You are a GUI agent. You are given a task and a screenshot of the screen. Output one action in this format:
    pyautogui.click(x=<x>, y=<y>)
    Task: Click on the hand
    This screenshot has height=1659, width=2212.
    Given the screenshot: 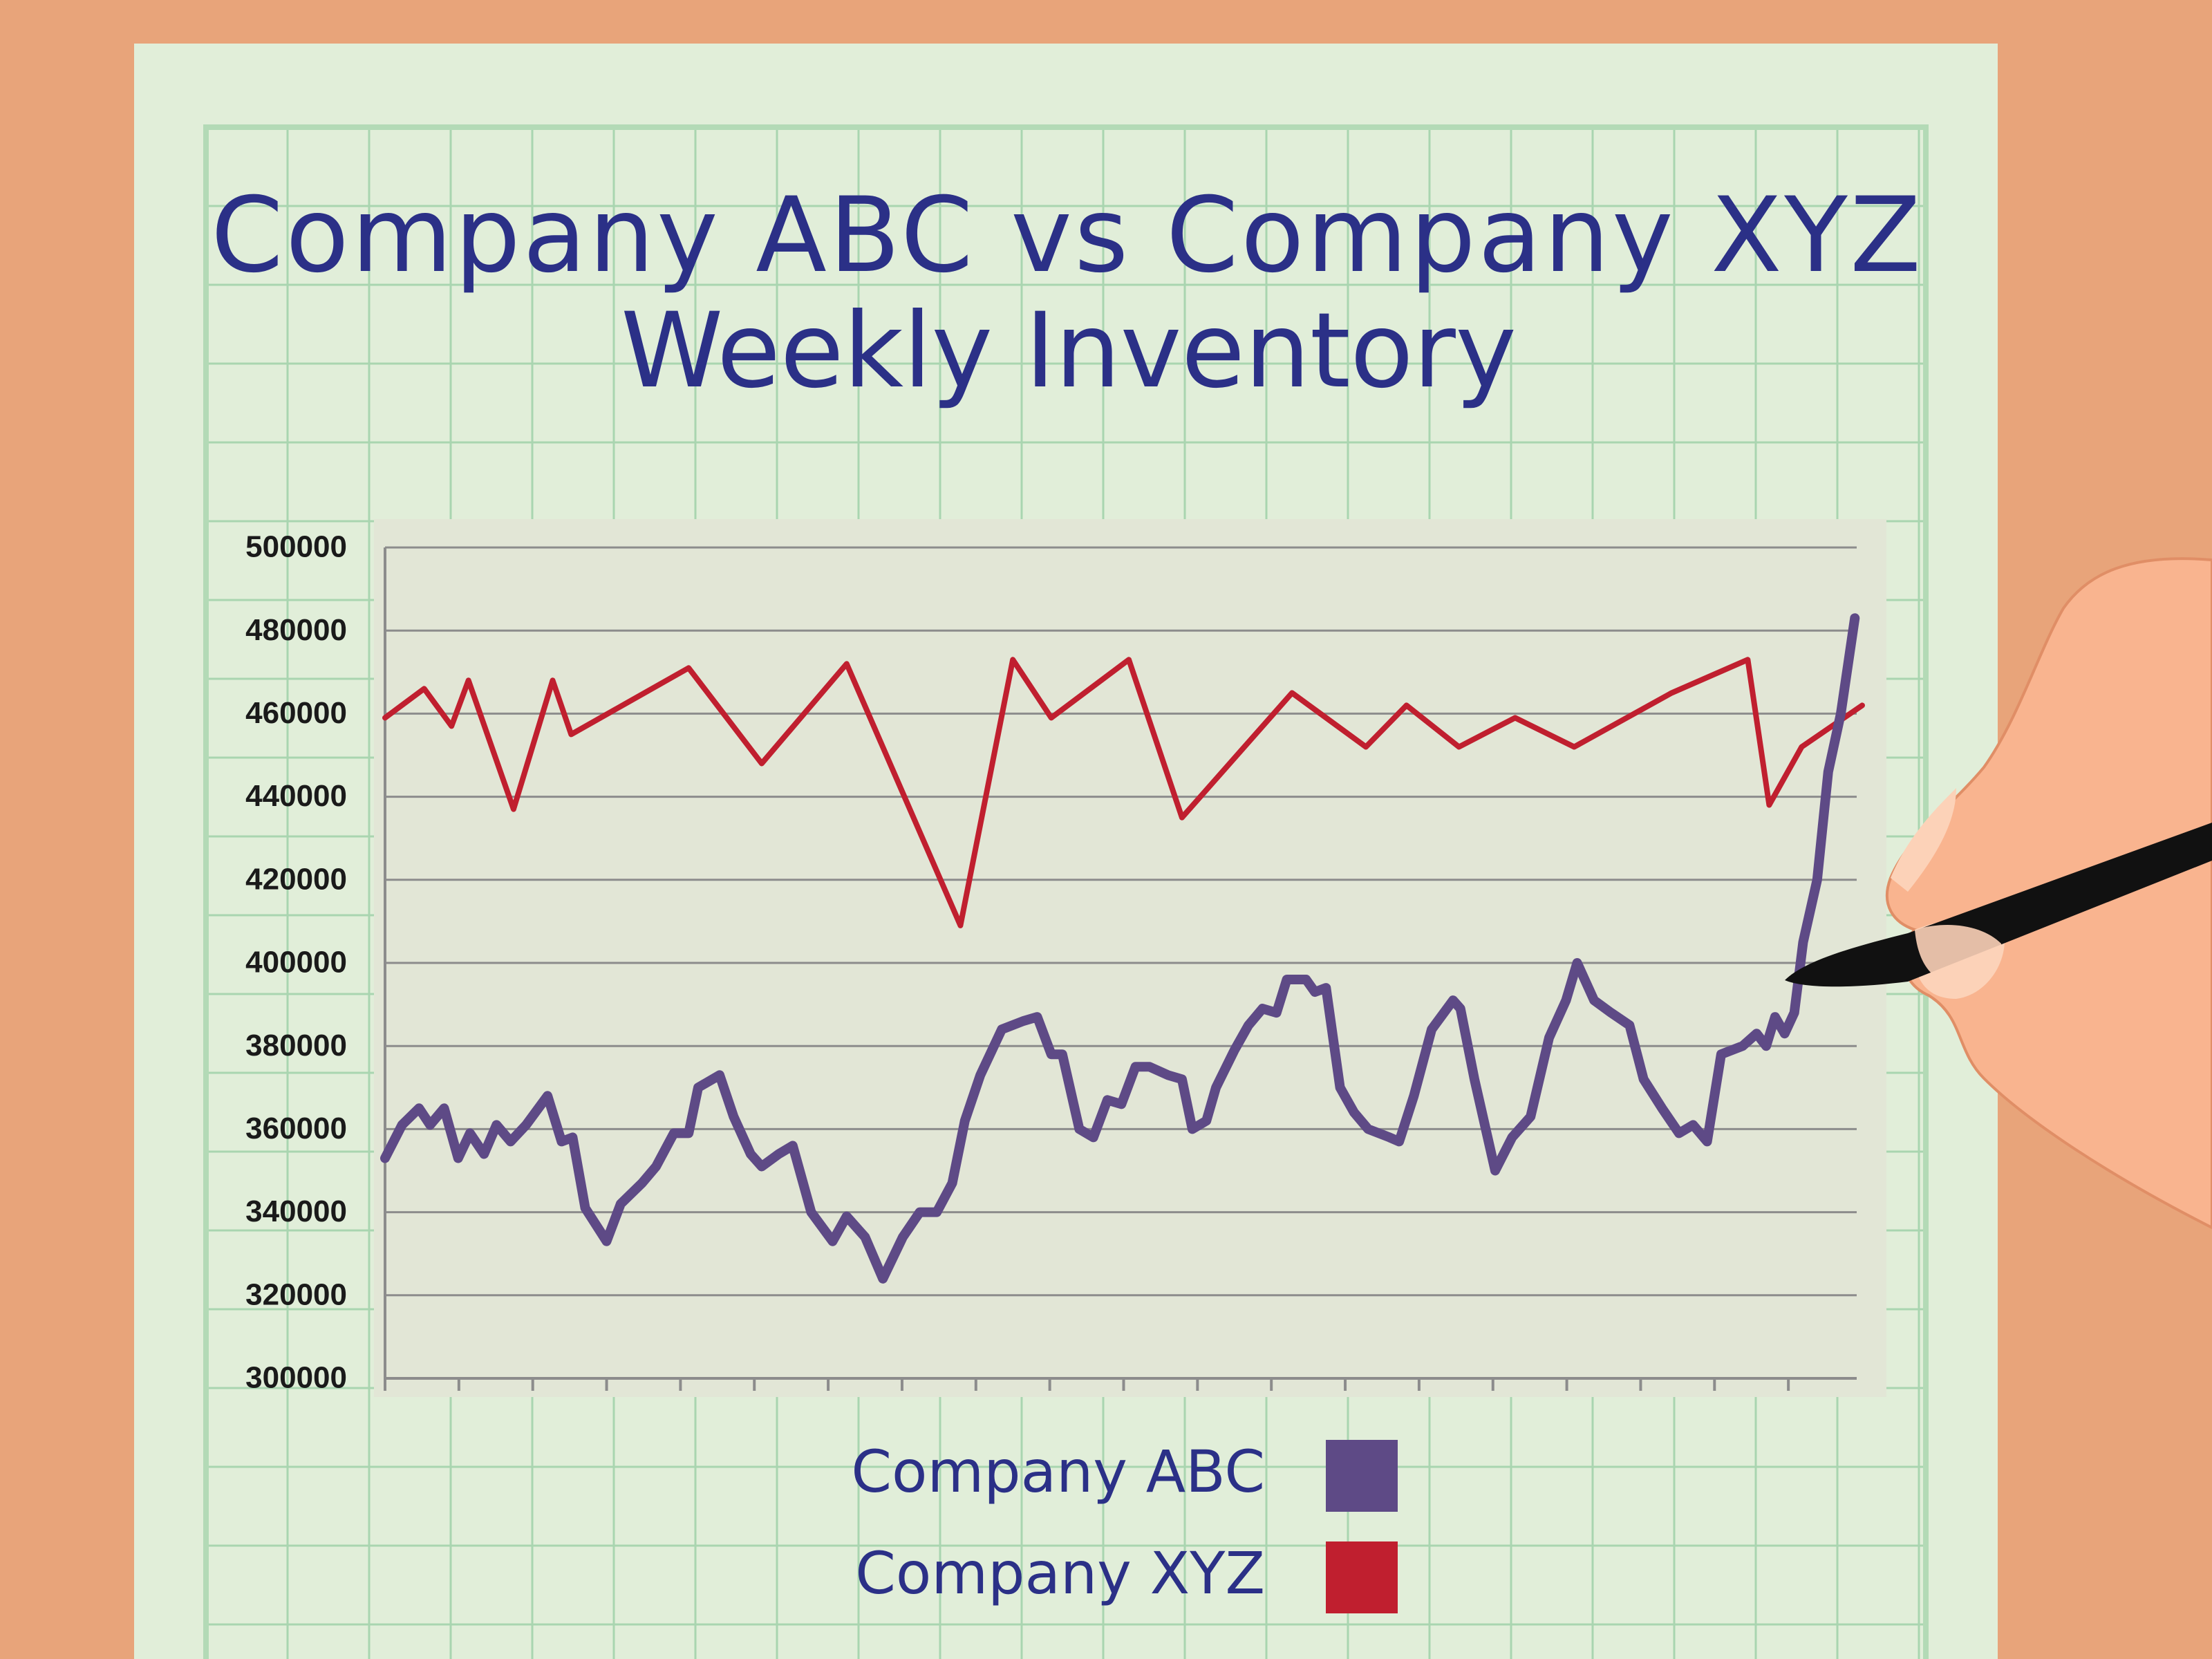 What is the action you would take?
    pyautogui.click(x=1999, y=894)
    